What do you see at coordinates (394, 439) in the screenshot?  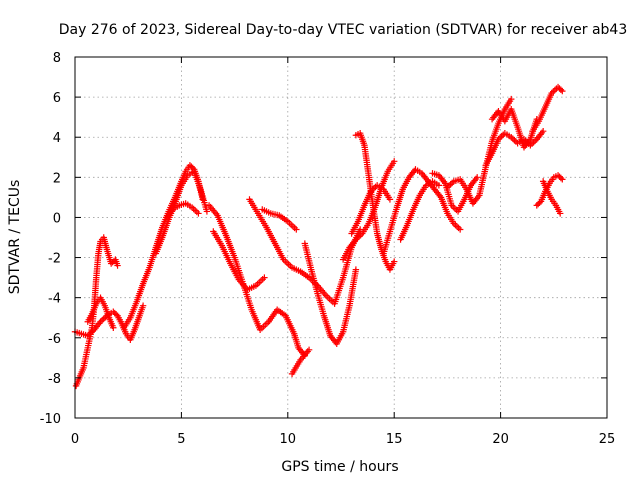 I see `x-tick-label: 15` at bounding box center [394, 439].